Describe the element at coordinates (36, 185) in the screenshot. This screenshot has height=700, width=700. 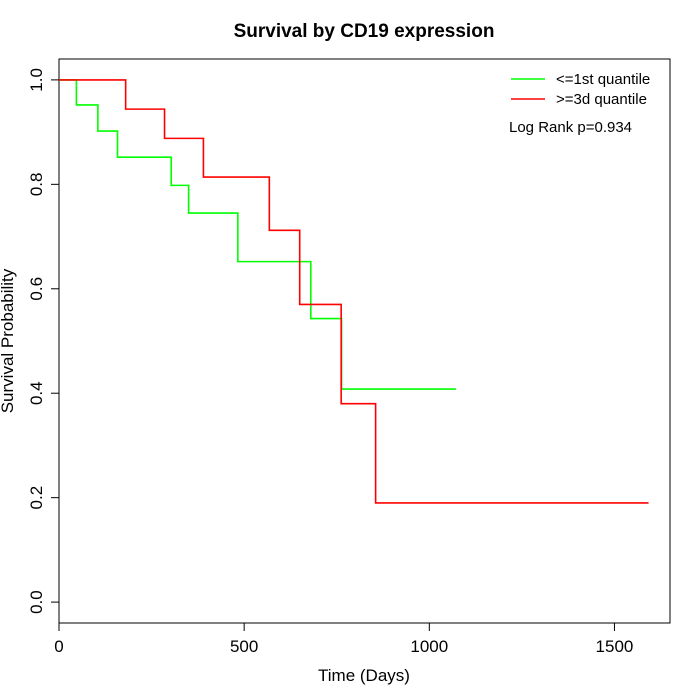
I see `y-tick-label: 0.8` at that location.